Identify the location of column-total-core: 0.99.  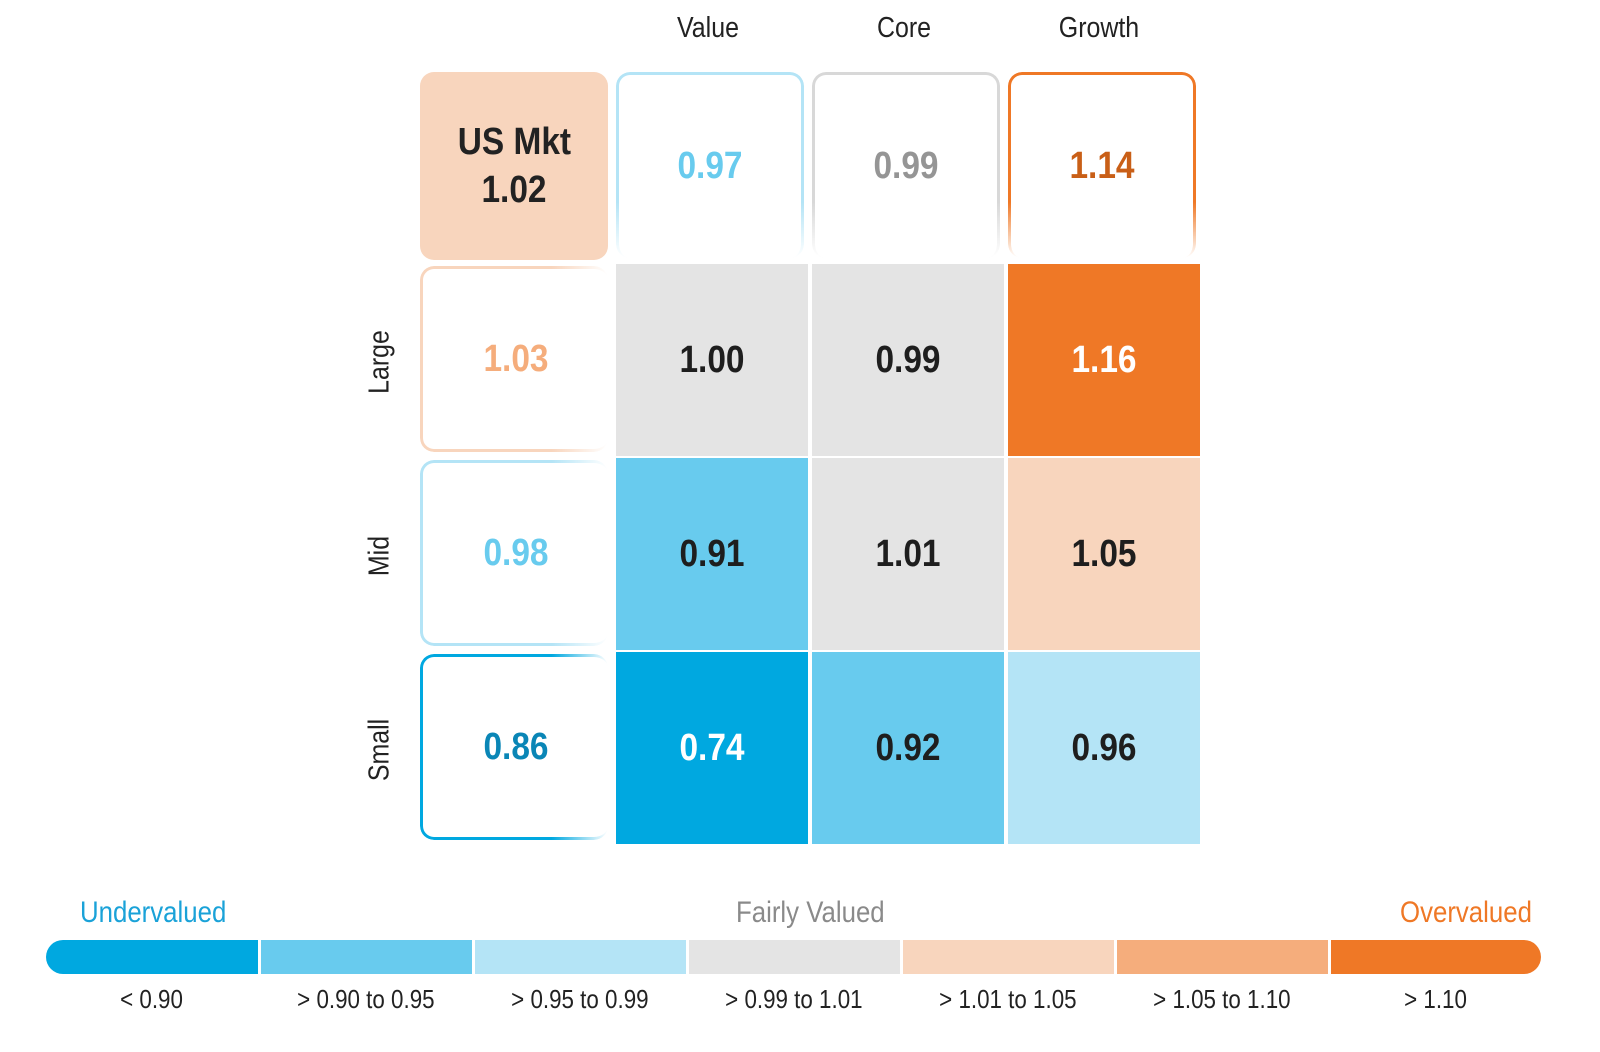
(906, 165).